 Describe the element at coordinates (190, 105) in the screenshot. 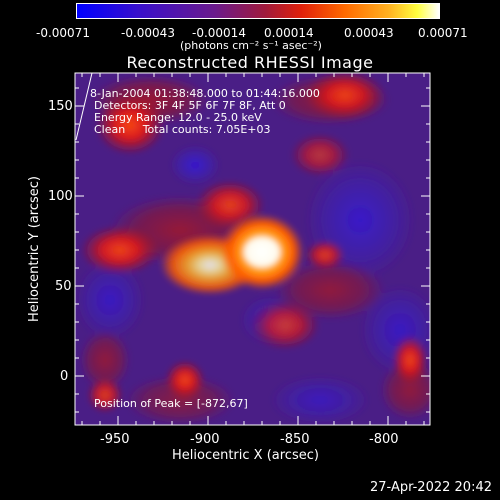

I see `detectors-text: Detectors: 3F 4F 5F 6F 7F 8F, Att 0` at that location.